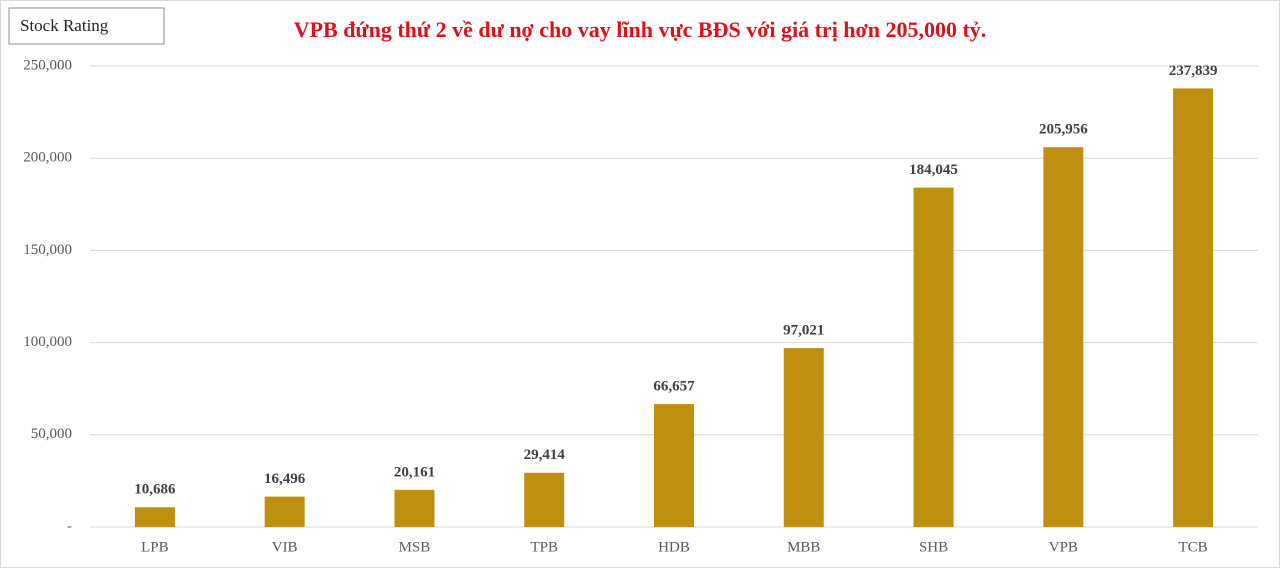 The width and height of the screenshot is (1280, 568). Describe the element at coordinates (1193, 547) in the screenshot. I see `x-tick-label: TCB` at that location.